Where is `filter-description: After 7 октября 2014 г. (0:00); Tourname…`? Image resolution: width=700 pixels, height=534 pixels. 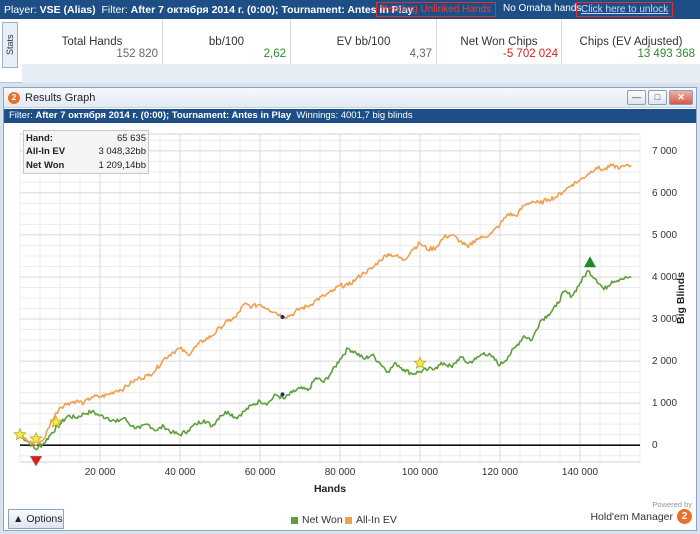 filter-description: After 7 октября 2014 г. (0:00); Tourname… is located at coordinates (272, 9).